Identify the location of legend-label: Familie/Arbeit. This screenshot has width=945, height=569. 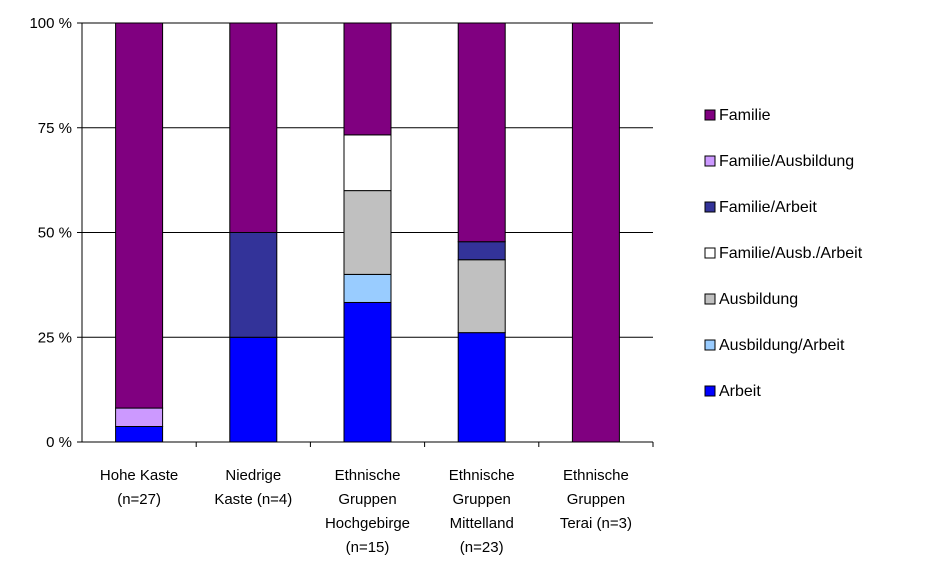
(768, 207).